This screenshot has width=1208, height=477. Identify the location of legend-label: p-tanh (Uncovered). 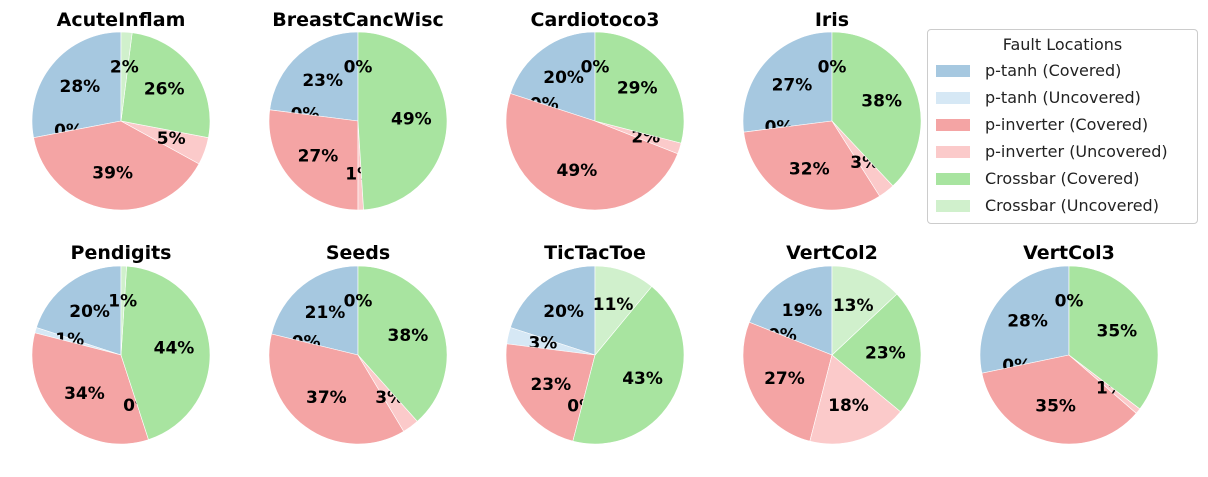
(1063, 97).